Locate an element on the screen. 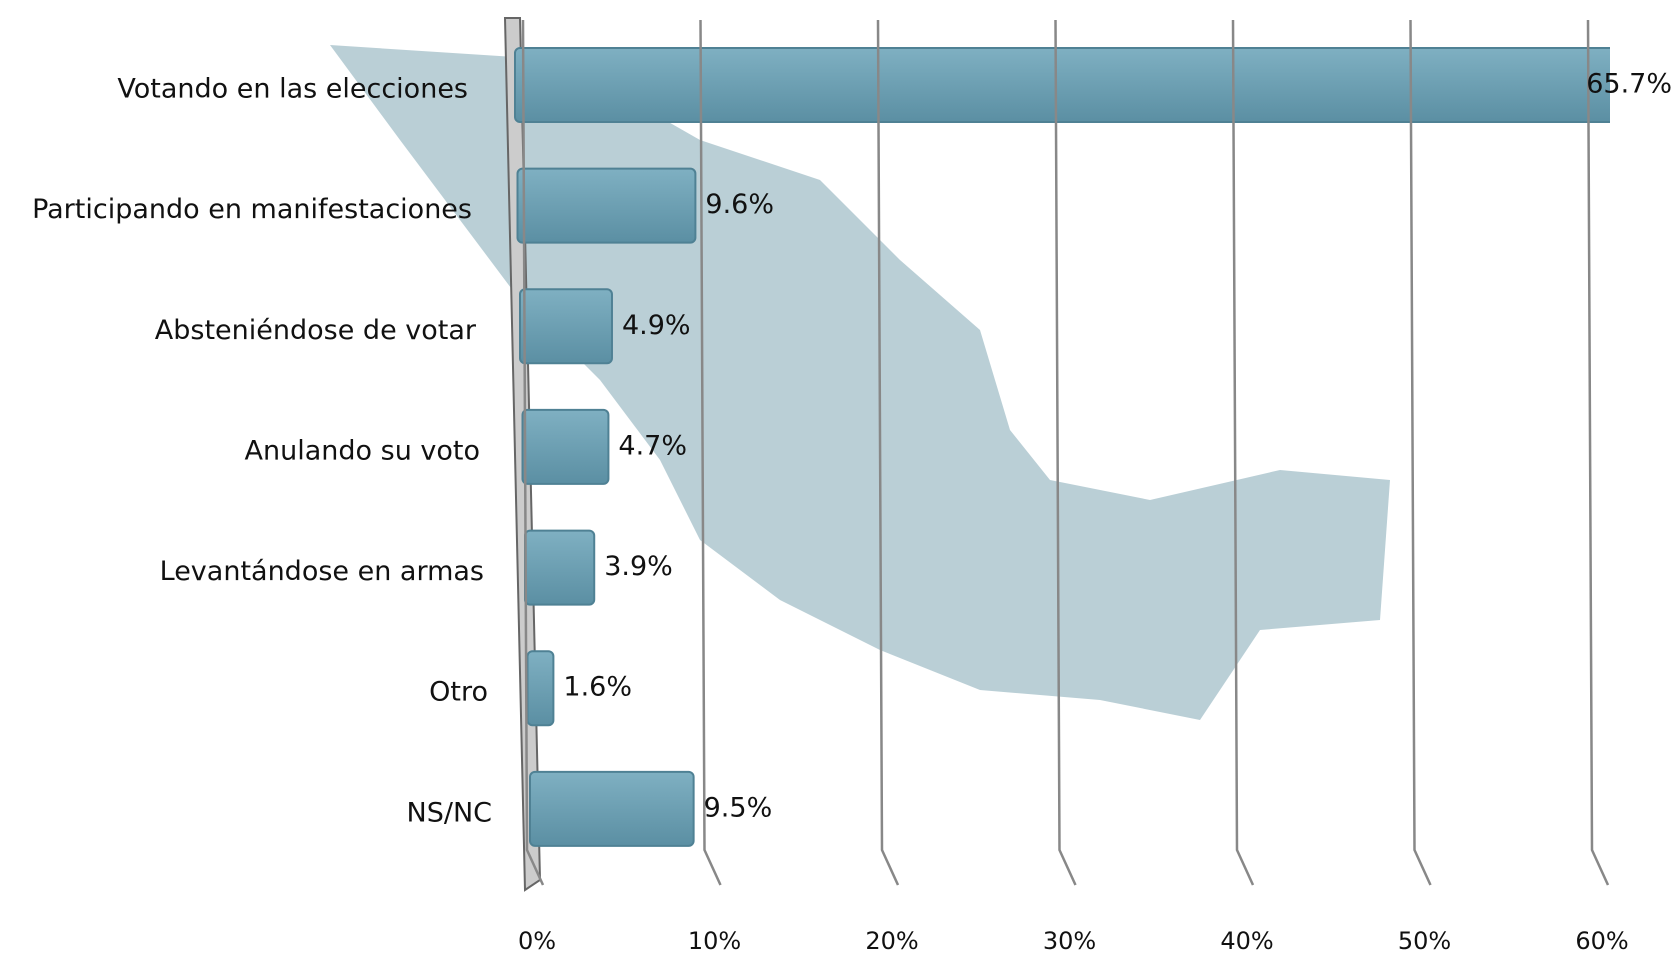  value-label: 4.9% is located at coordinates (656, 325).